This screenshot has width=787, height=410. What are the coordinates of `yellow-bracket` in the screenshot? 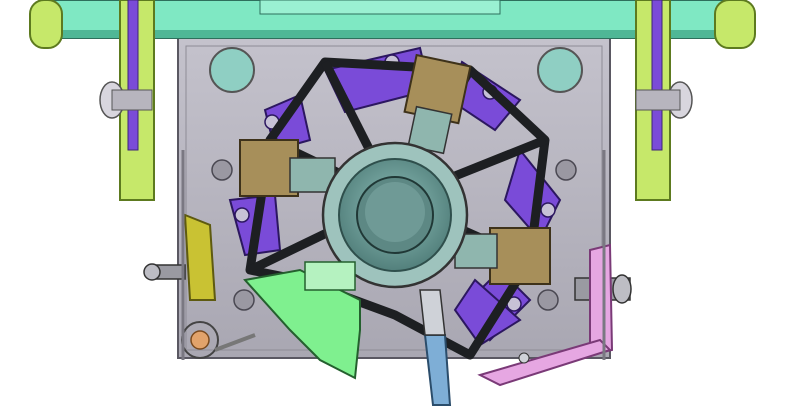 It's located at (200, 257).